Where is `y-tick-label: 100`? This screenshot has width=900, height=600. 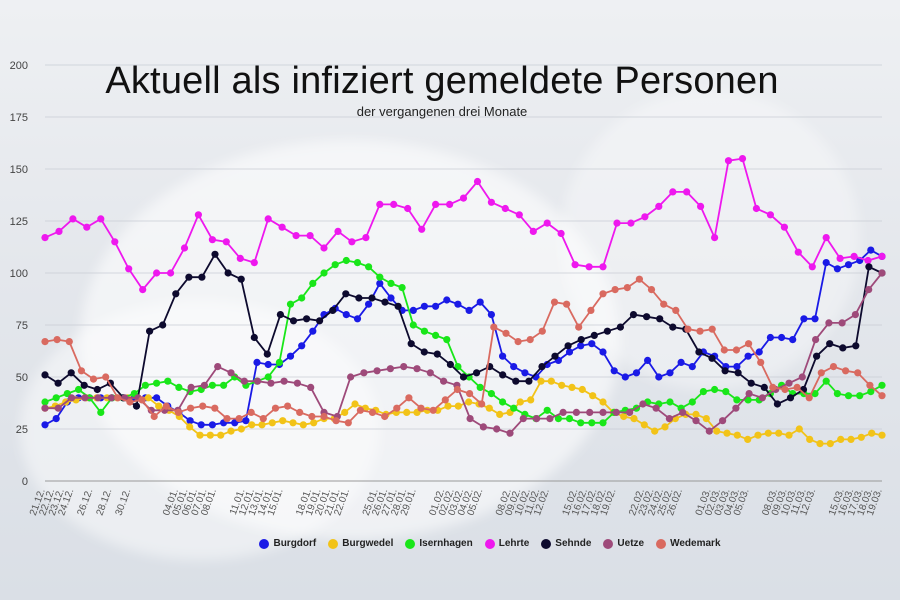 y-tick-label: 100 is located at coordinates (19, 274).